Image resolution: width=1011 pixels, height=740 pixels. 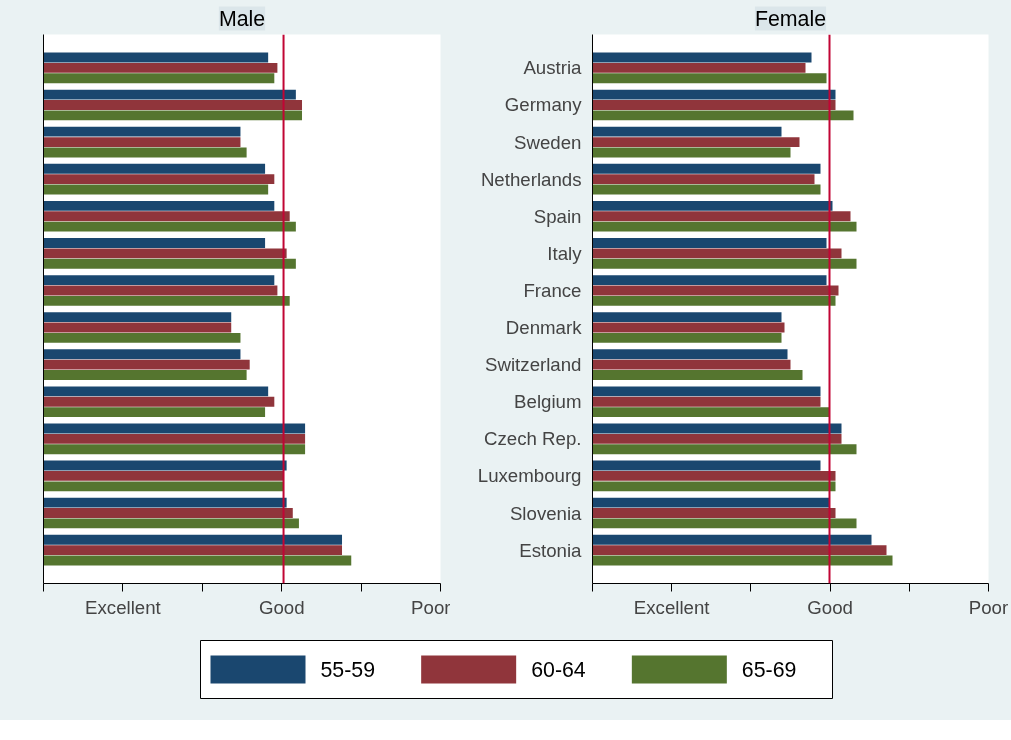 I want to click on y-tick-label: Slovenia, so click(x=546, y=513).